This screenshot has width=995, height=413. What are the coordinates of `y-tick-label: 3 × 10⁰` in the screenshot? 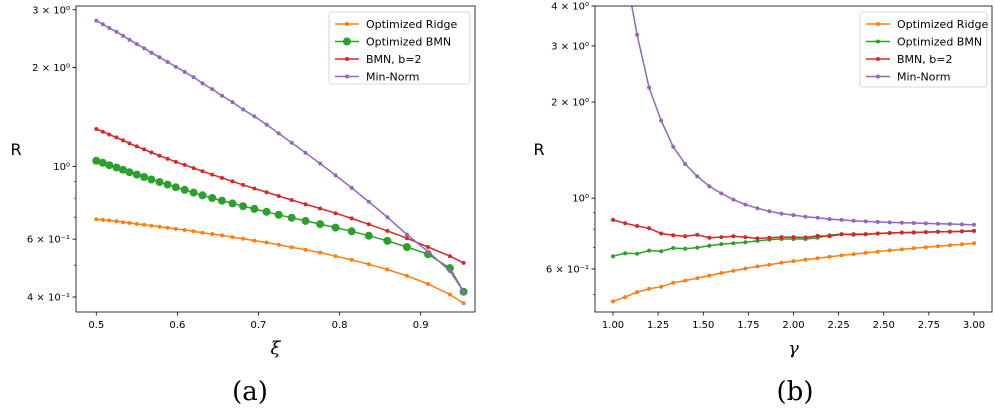 It's located at (570, 46).